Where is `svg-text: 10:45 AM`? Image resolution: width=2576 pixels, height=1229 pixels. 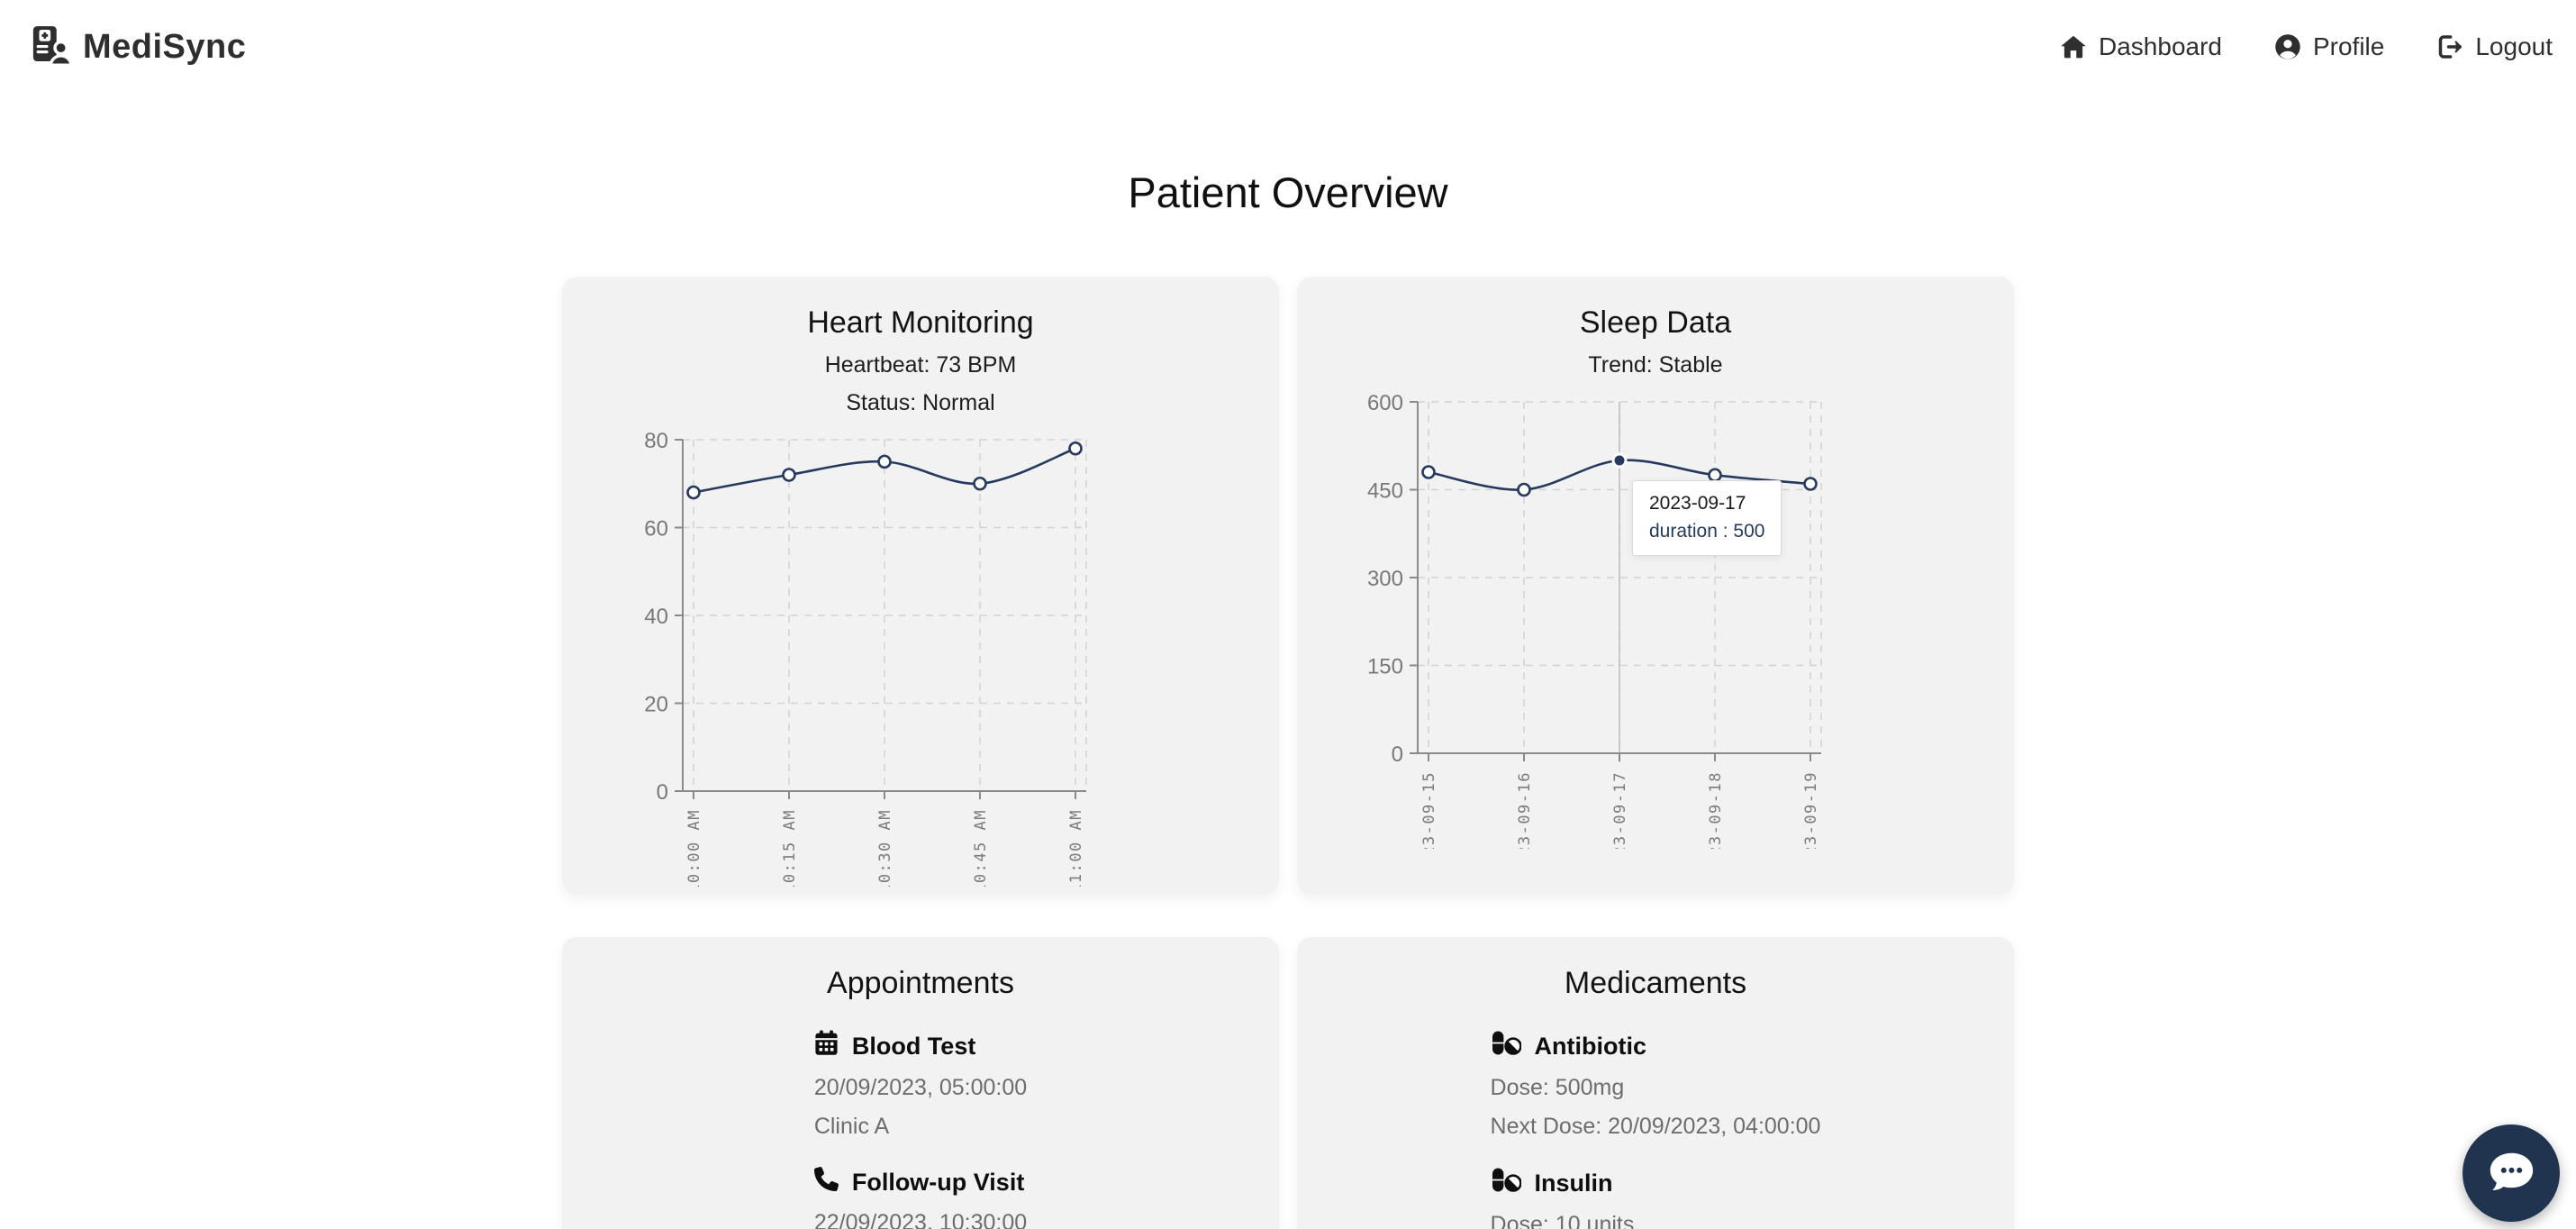 svg-text: 10:45 AM is located at coordinates (981, 848).